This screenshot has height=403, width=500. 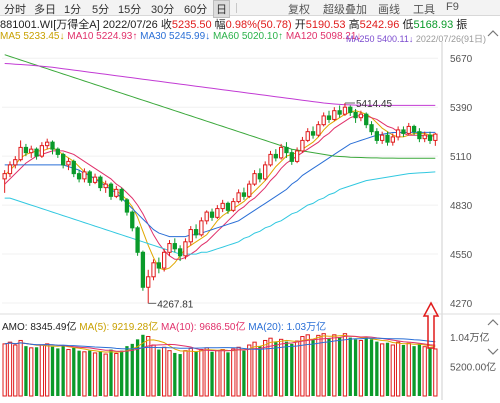 I want to click on ma250-line, so click(x=220, y=84).